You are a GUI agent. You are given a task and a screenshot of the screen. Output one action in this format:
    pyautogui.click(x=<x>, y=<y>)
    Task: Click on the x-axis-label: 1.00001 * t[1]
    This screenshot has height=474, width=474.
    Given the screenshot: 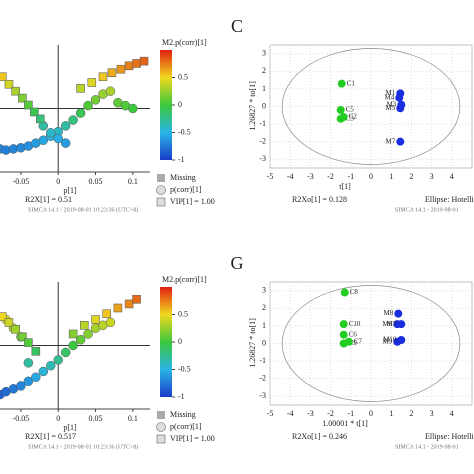 What is the action you would take?
    pyautogui.click(x=345, y=423)
    